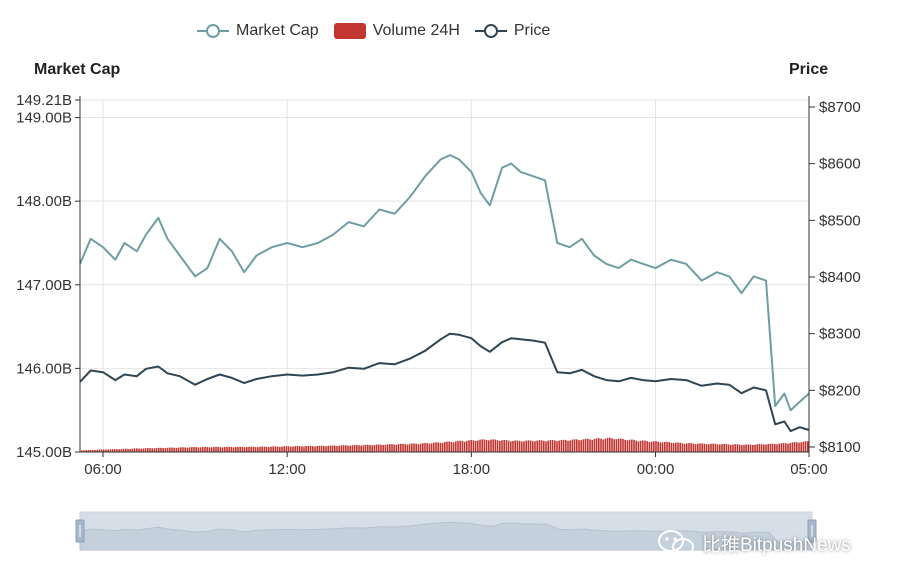 The width and height of the screenshot is (908, 585). Describe the element at coordinates (44, 201) in the screenshot. I see `left-tick-label: 148.00B` at that location.